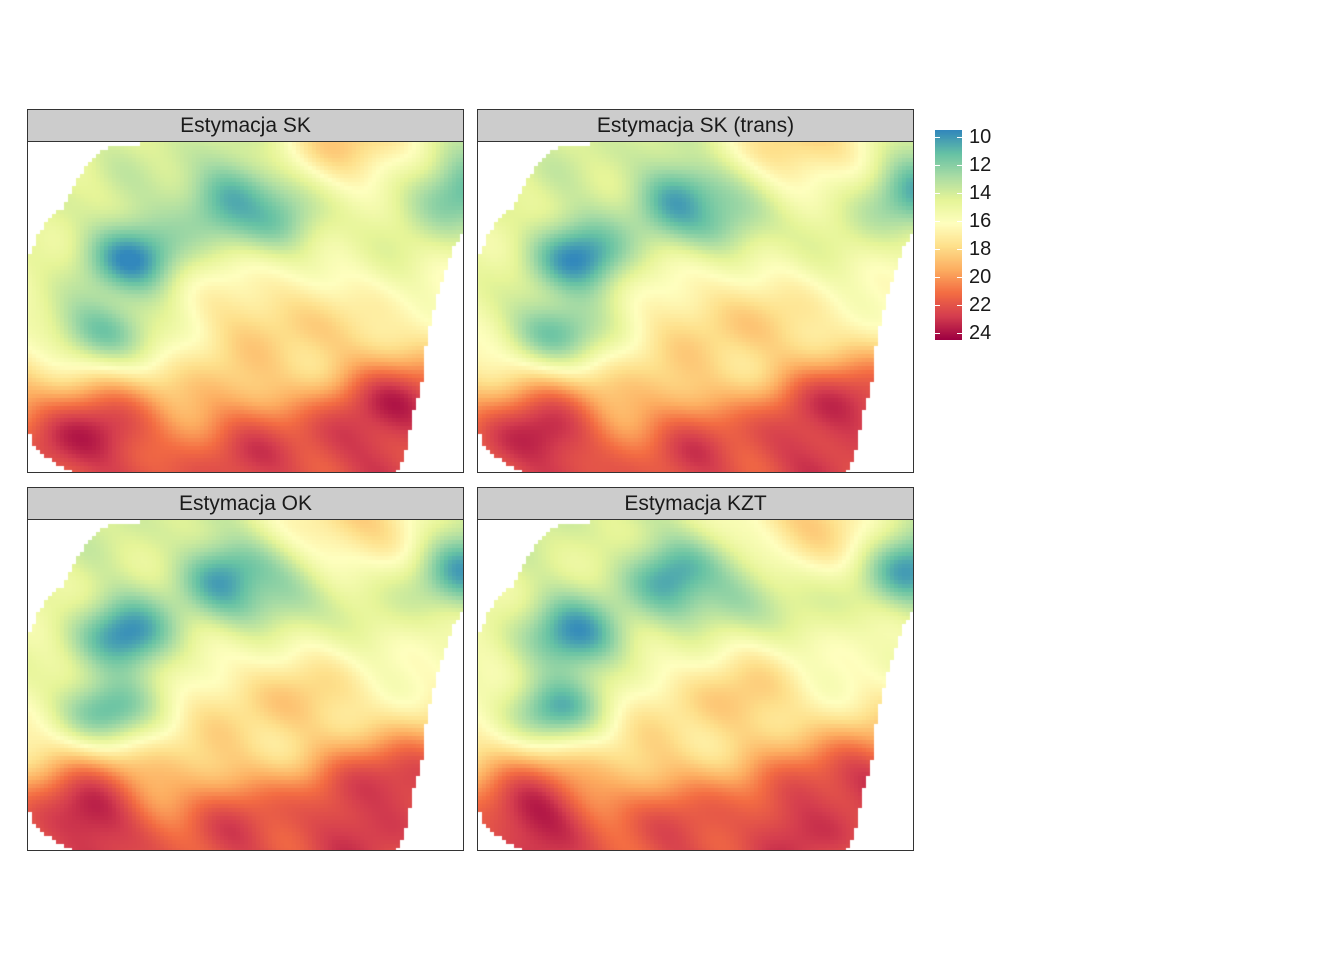  I want to click on legend-tick-label: 16, so click(980, 221).